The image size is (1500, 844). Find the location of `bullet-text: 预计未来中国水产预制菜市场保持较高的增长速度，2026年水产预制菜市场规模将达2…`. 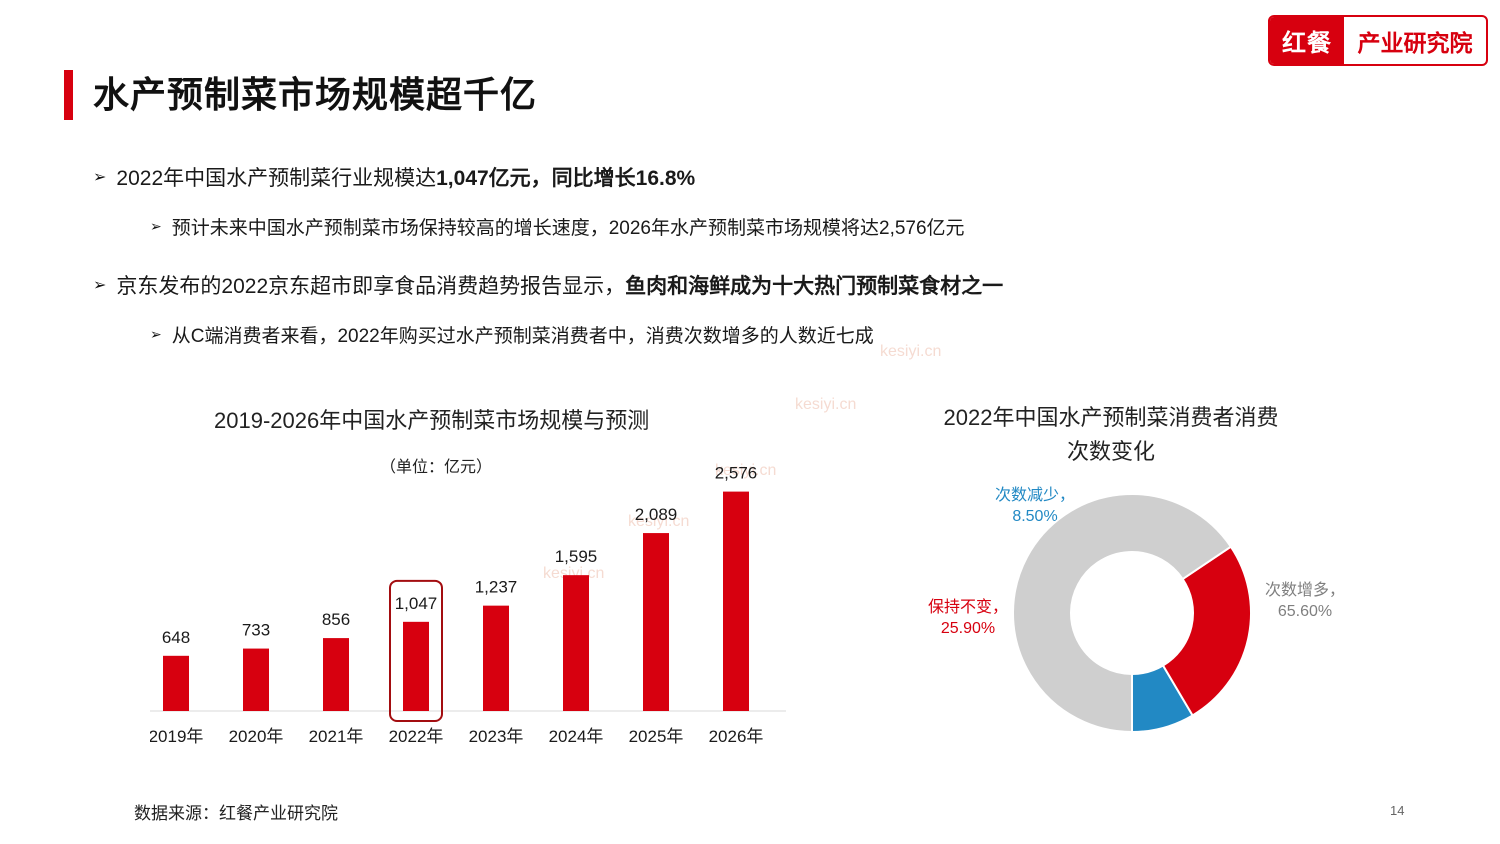

bullet-text: 预计未来中国水产预制菜市场保持较高的增长速度，2026年水产预制菜市场规模将达2… is located at coordinates (568, 228).